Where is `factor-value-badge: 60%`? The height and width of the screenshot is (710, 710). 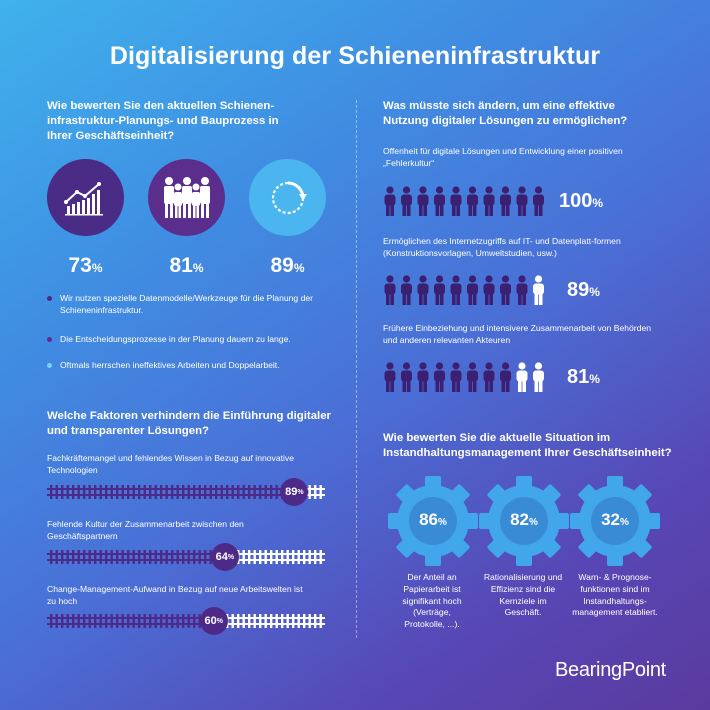
factor-value-badge: 60% is located at coordinates (213, 621).